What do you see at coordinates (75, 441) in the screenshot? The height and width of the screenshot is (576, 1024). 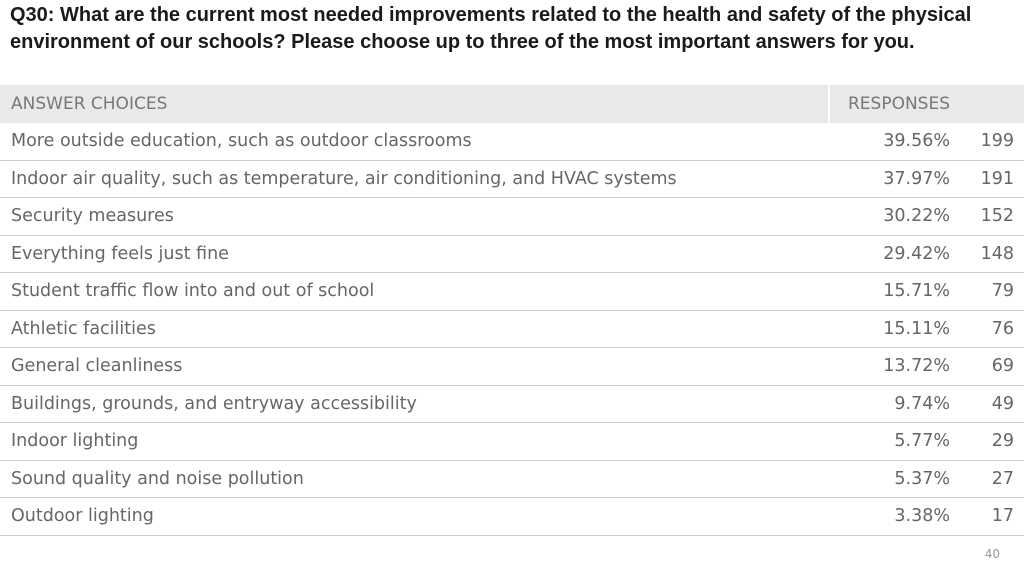 I see `answer-label: Indoor lighting` at bounding box center [75, 441].